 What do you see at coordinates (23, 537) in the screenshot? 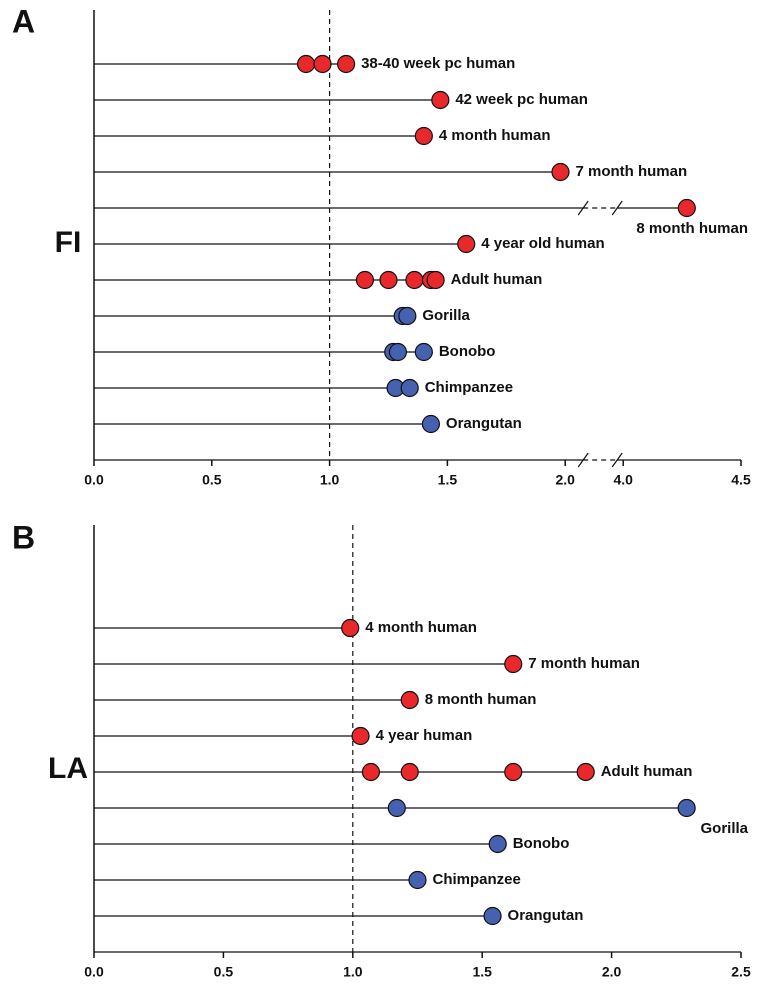
I see `panel-letter: B` at bounding box center [23, 537].